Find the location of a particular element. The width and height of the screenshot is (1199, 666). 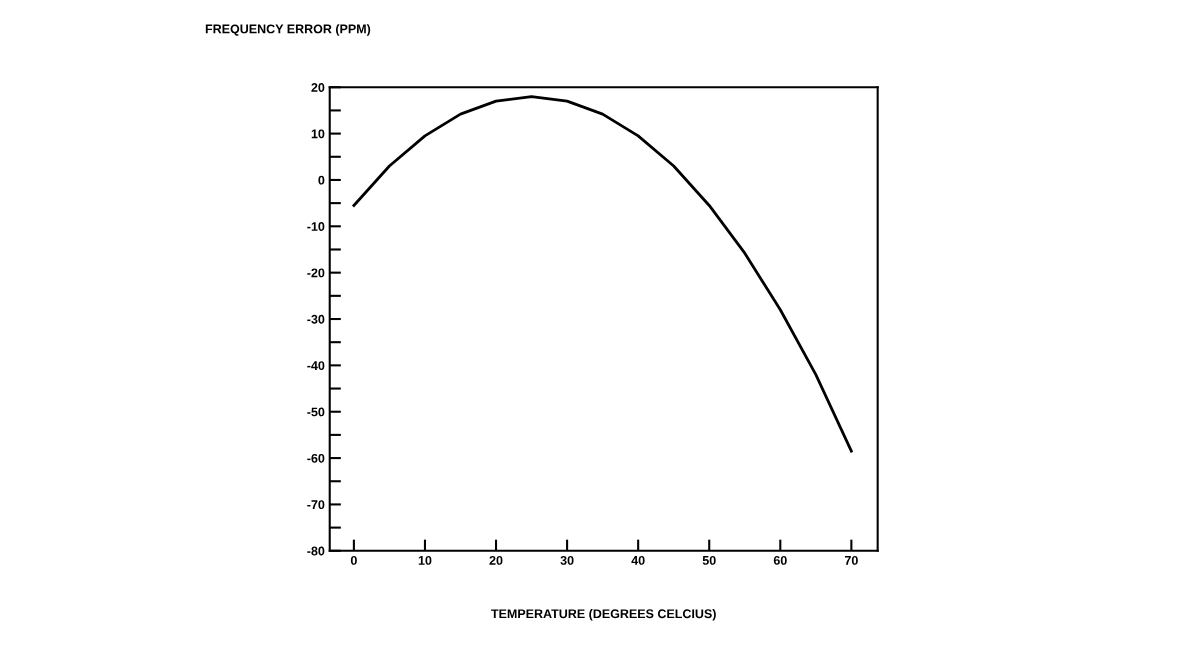

x-tick-label: 10 is located at coordinates (425, 560).